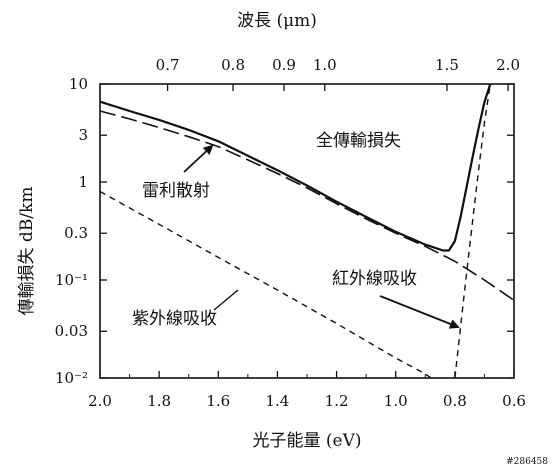 The image size is (552, 468). What do you see at coordinates (306, 441) in the screenshot?
I see `x-axis-title: 光子能量 (eV)` at bounding box center [306, 441].